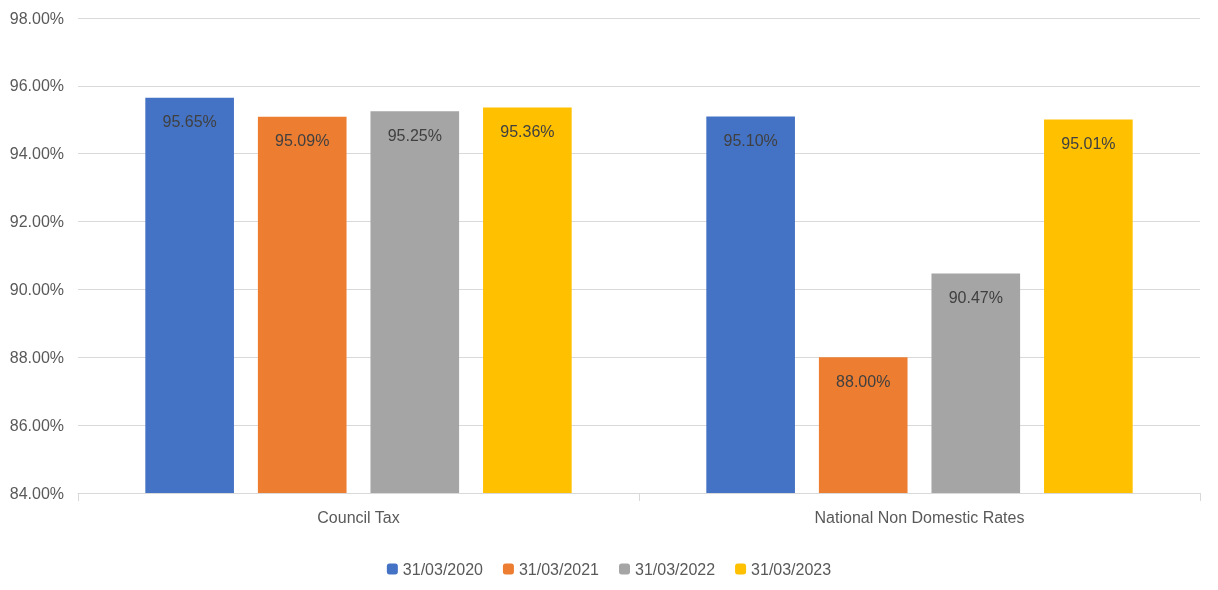 The image size is (1218, 590). Describe the element at coordinates (675, 569) in the screenshot. I see `legend-label: 31/03/2022` at that location.